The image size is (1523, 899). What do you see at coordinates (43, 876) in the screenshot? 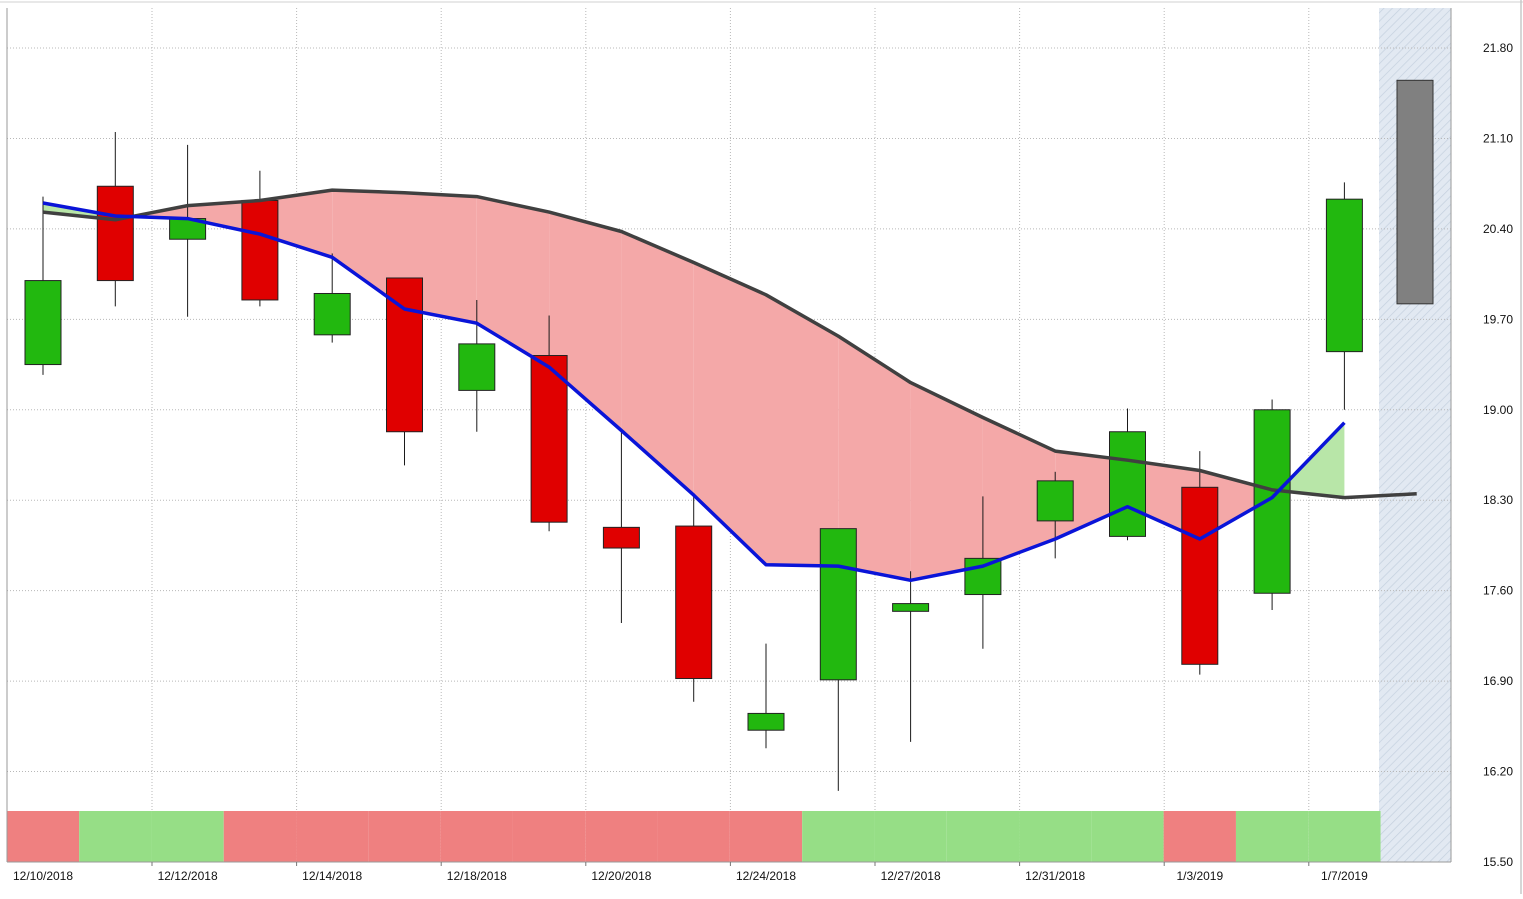
I see `x-tick-label: 12/10/2018` at bounding box center [43, 876].